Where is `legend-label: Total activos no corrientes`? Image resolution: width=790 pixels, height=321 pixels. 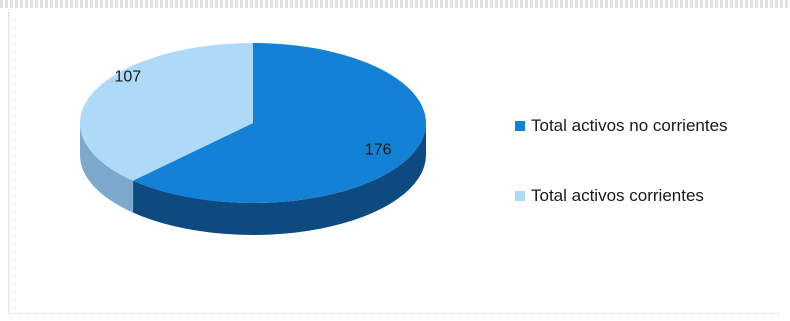
legend-label: Total activos no corrientes is located at coordinates (629, 125).